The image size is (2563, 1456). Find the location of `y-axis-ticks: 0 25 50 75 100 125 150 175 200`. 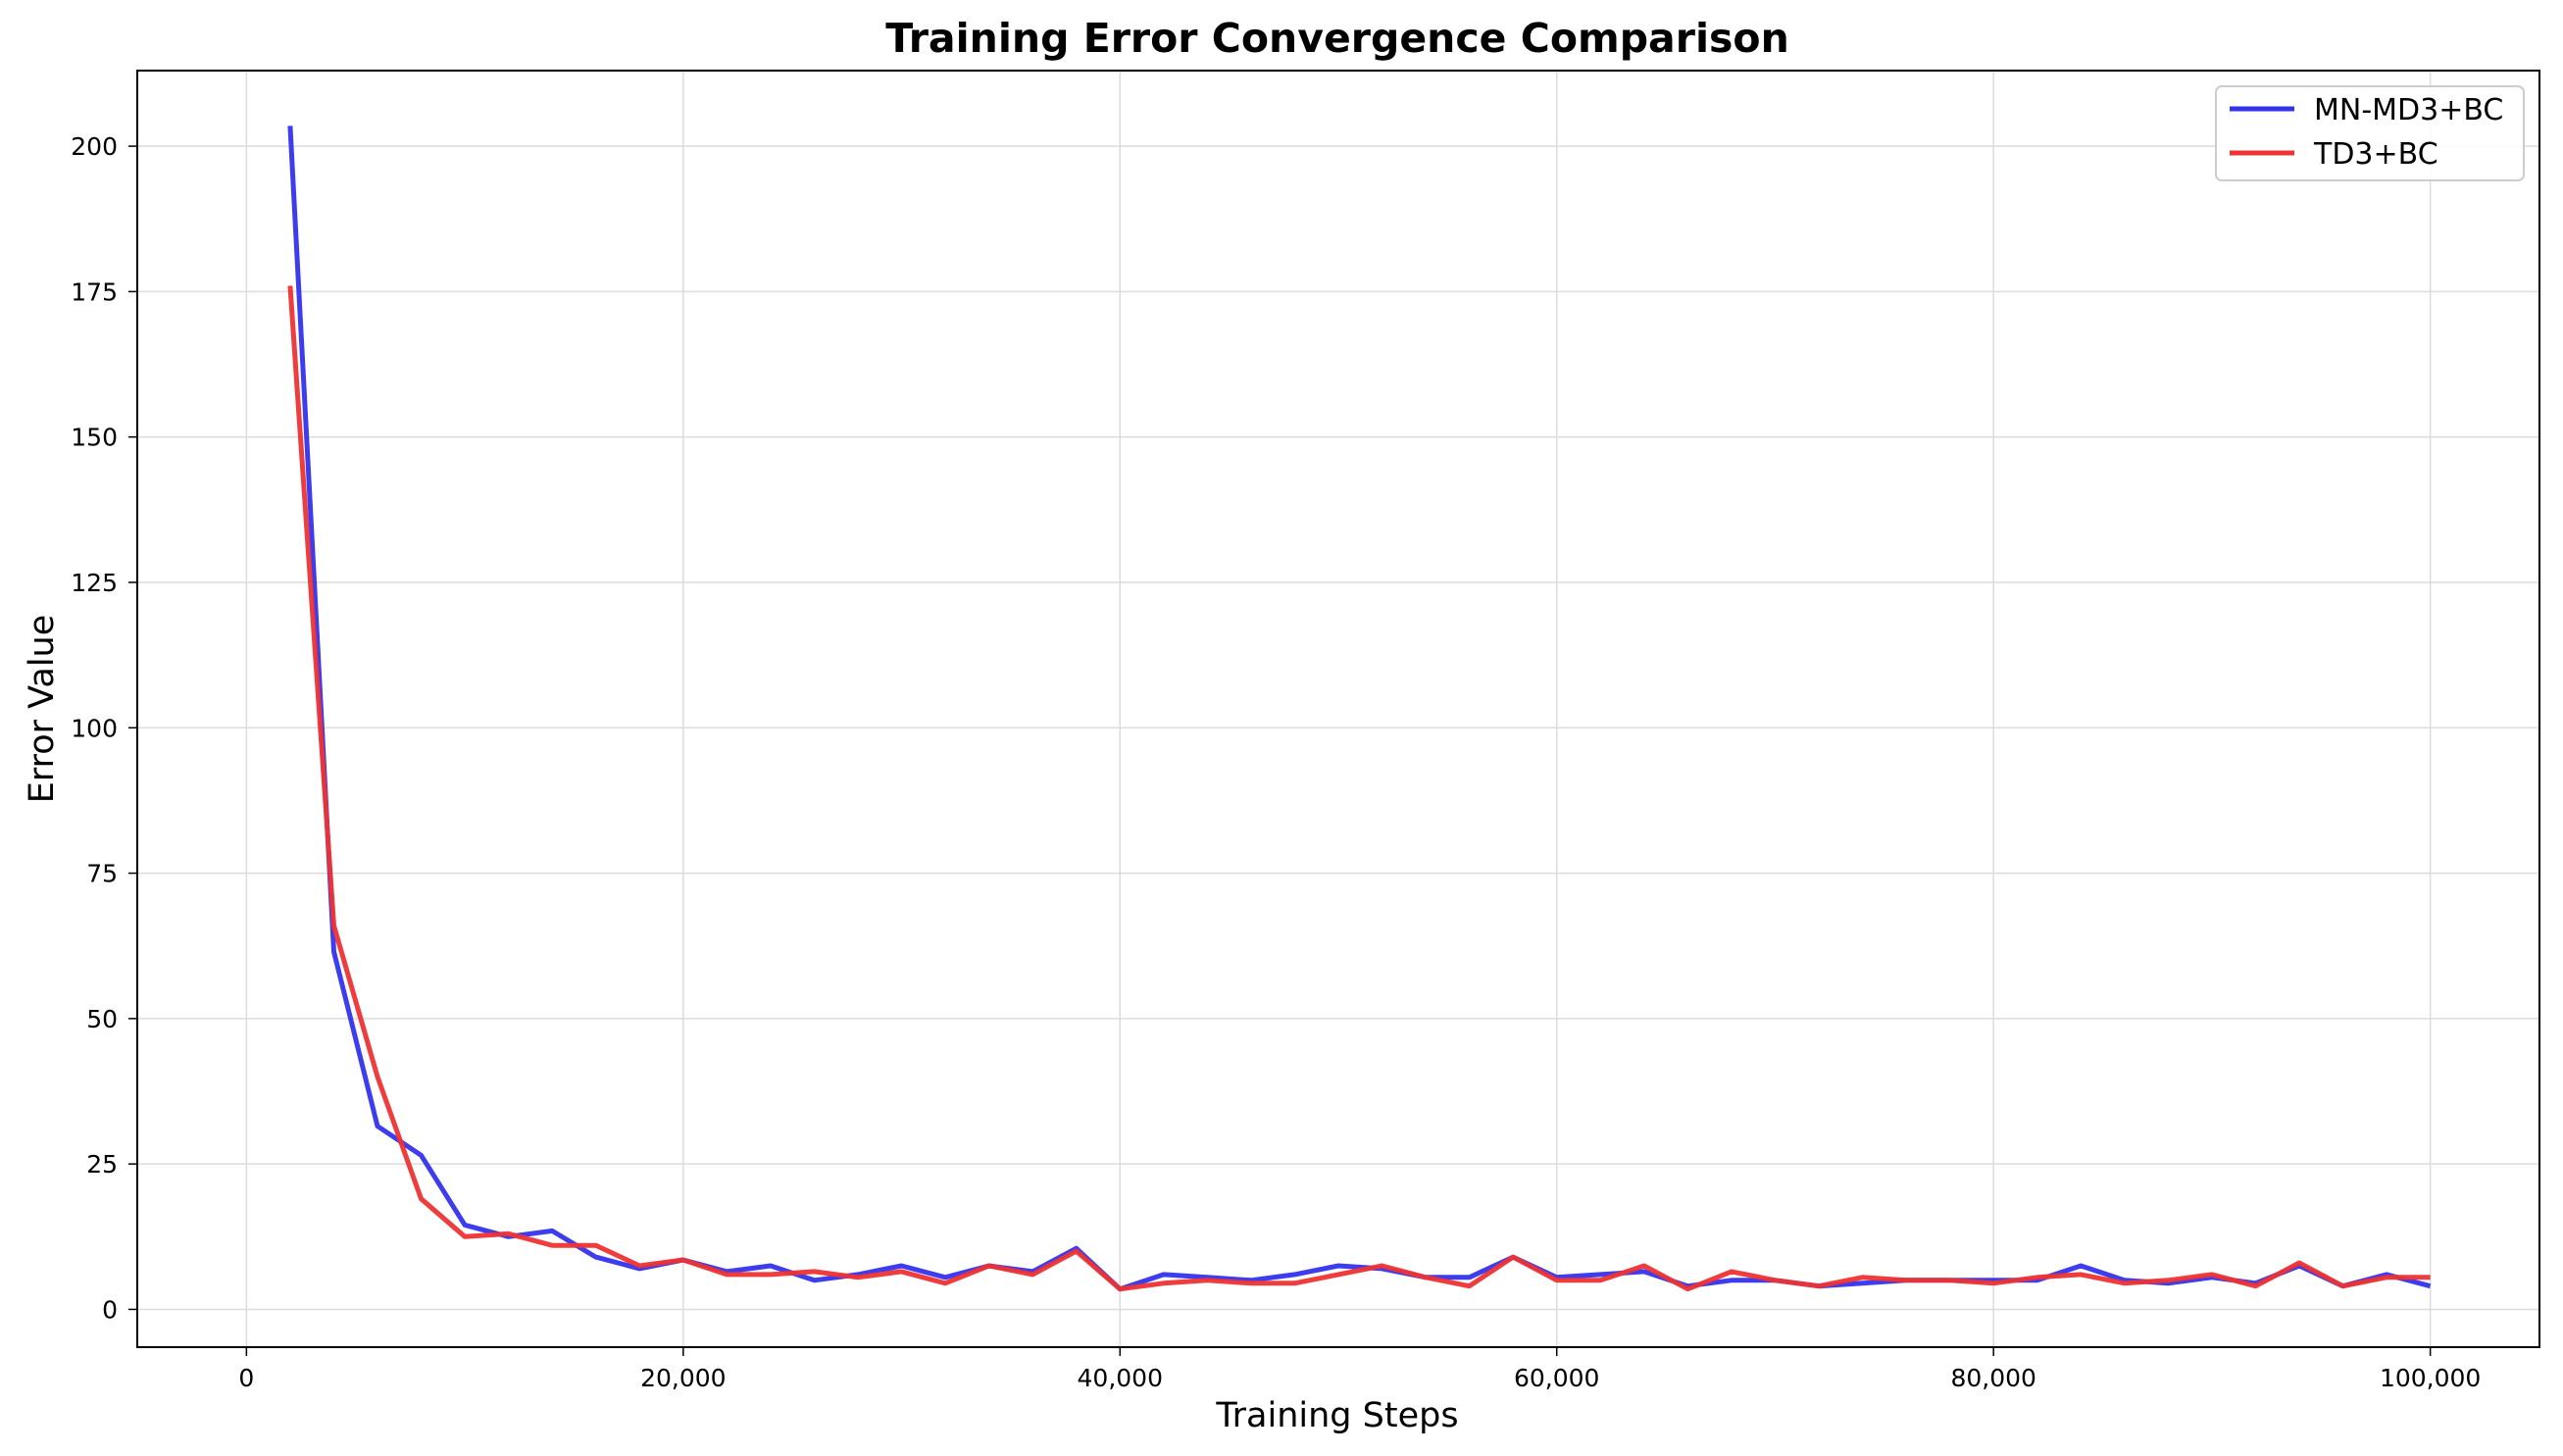

y-axis-ticks: 0 25 50 75 100 125 150 175 200 is located at coordinates (104, 728).